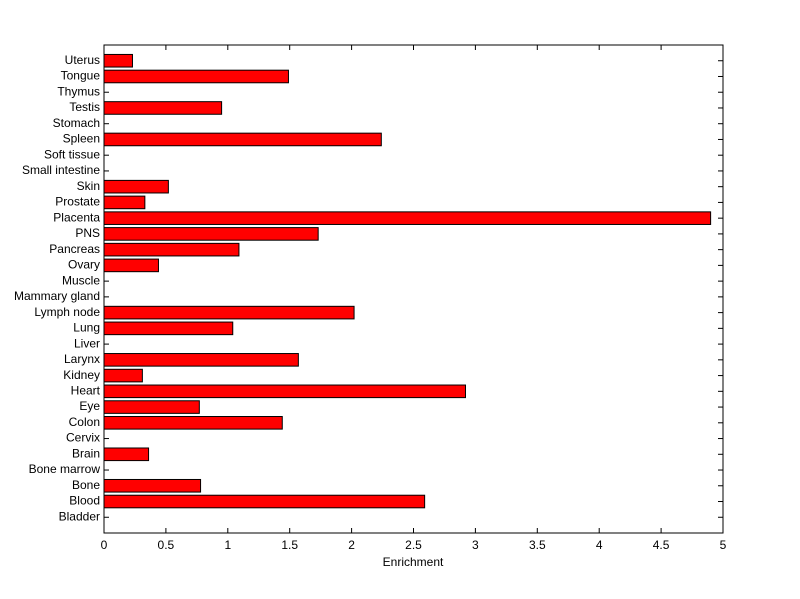 Image resolution: width=800 pixels, height=599 pixels. Describe the element at coordinates (227, 545) in the screenshot. I see `x-tick-label: 1` at that location.